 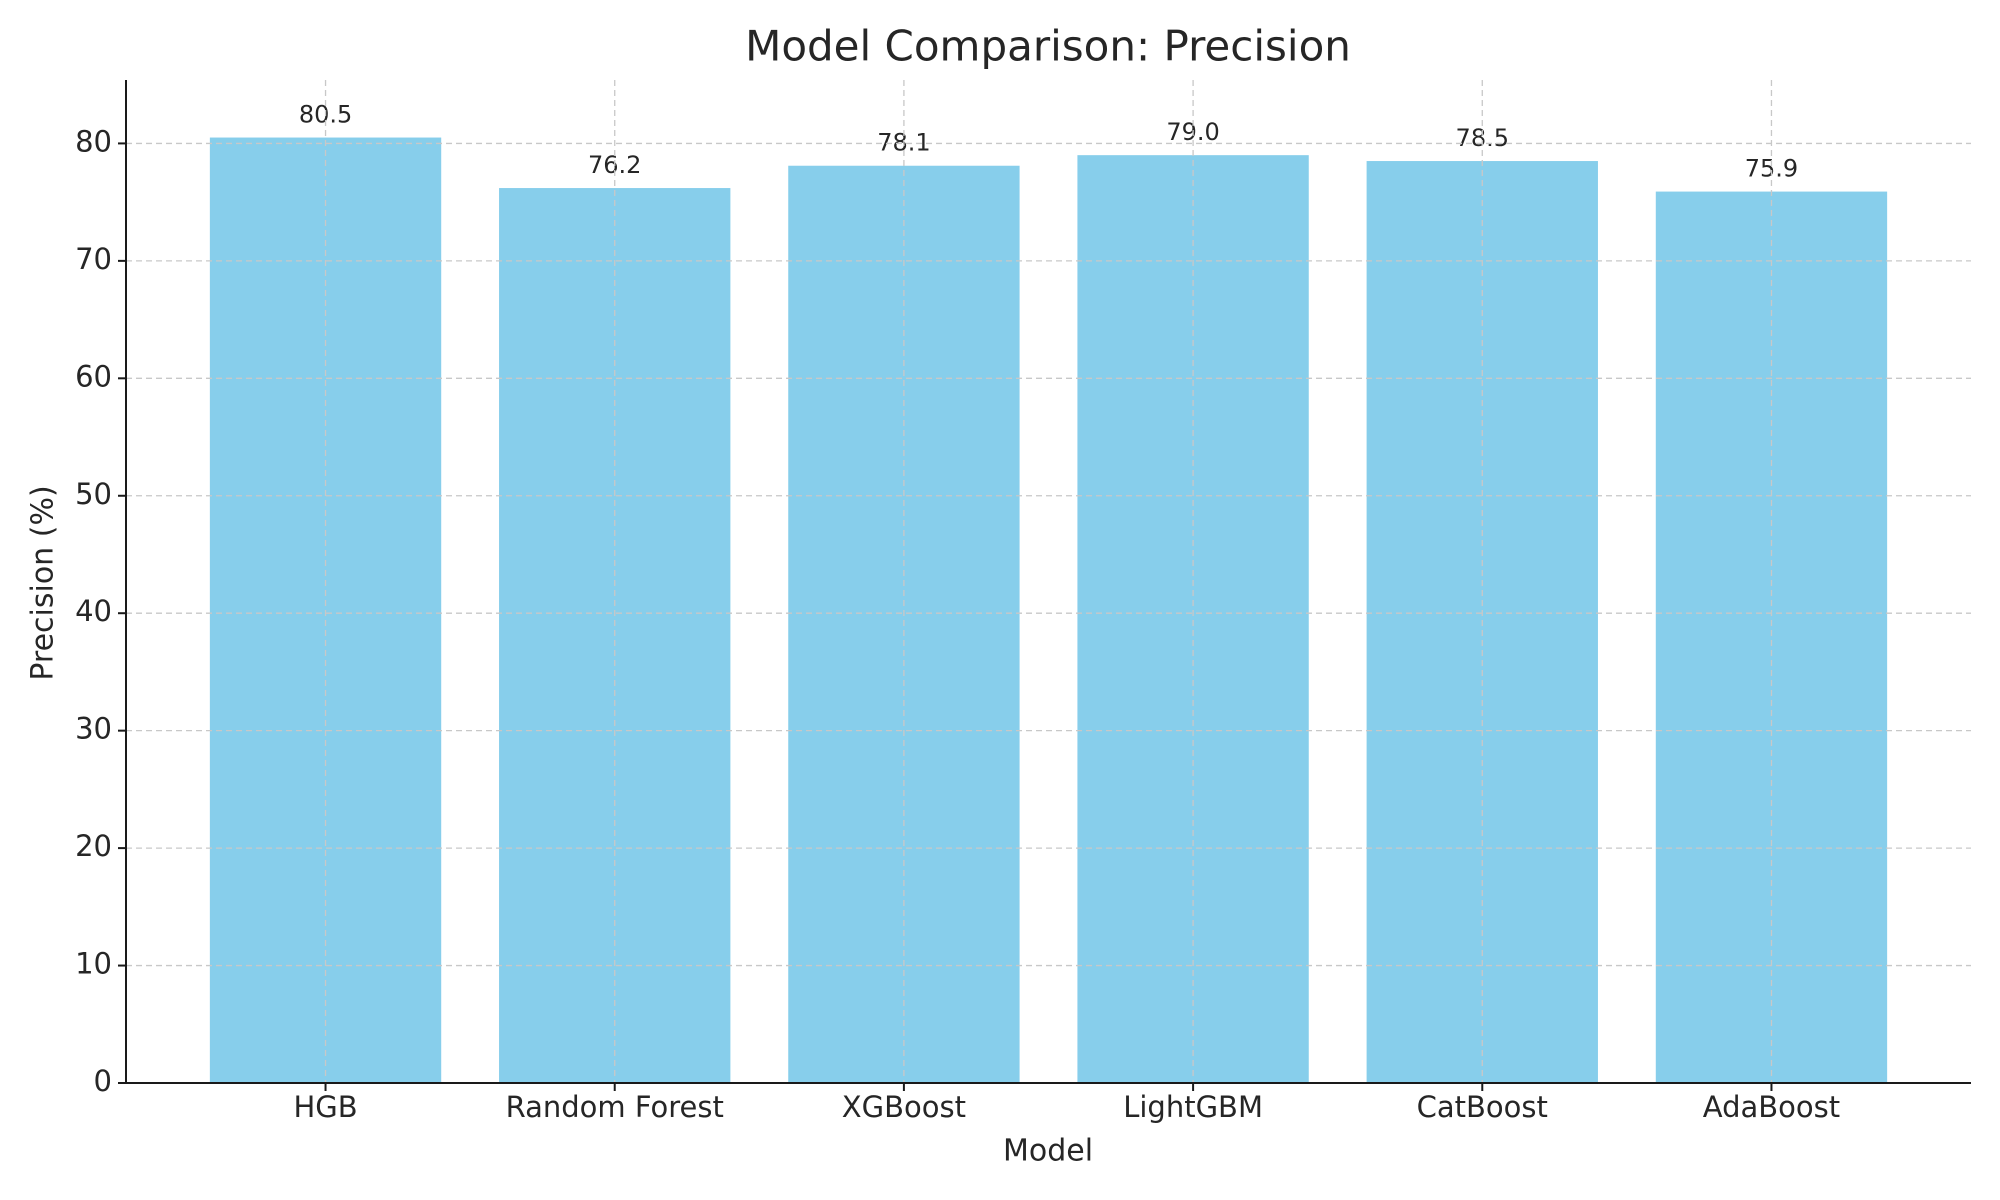 I want to click on y-tick-label: 70, so click(x=93, y=259).